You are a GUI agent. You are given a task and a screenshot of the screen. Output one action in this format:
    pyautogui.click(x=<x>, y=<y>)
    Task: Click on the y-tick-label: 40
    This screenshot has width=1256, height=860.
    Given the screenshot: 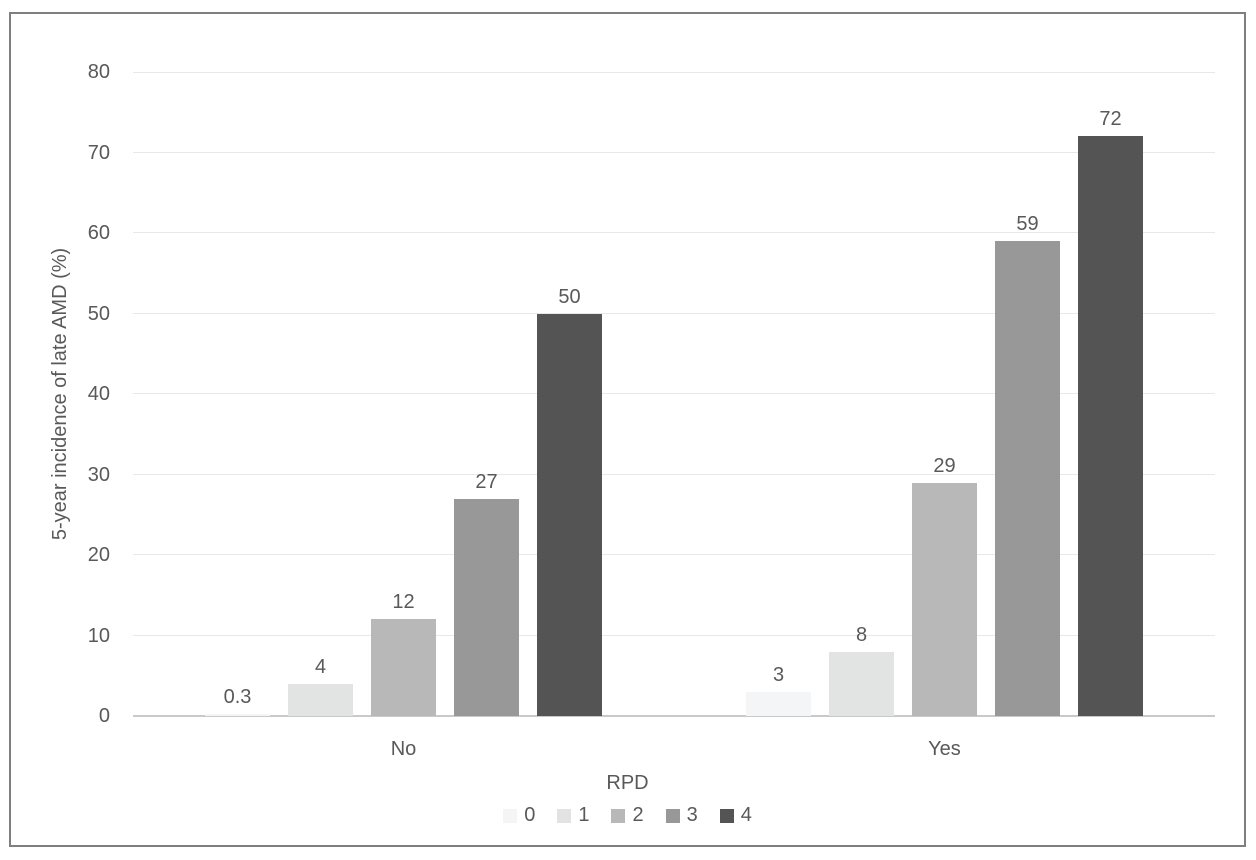 What is the action you would take?
    pyautogui.click(x=98, y=394)
    